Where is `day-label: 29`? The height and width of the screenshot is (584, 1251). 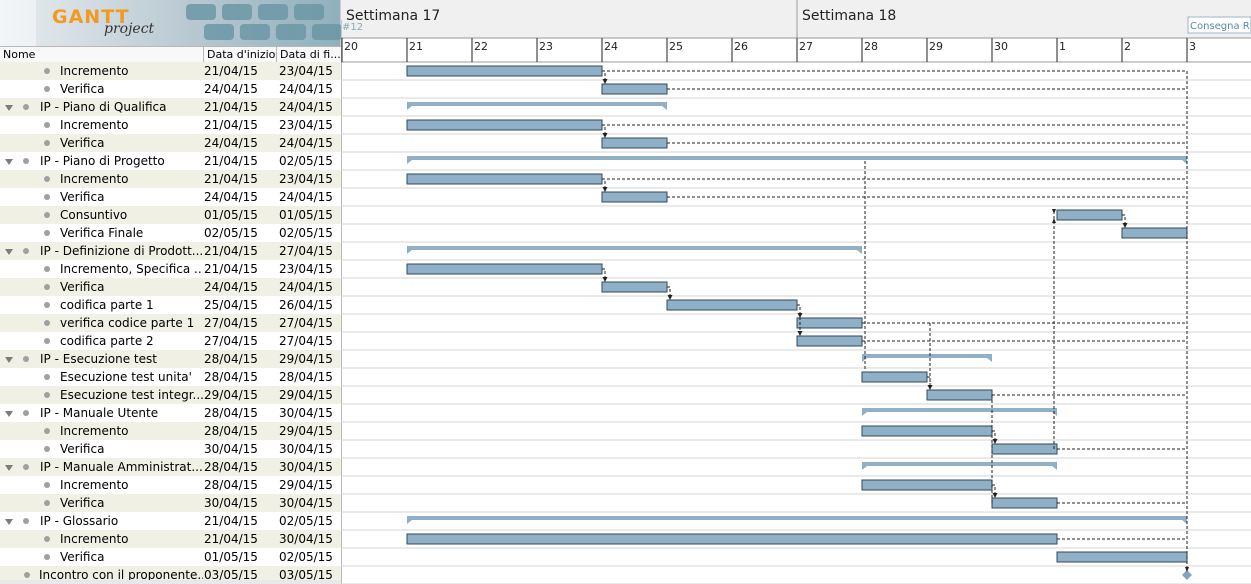 day-label: 29 is located at coordinates (936, 46).